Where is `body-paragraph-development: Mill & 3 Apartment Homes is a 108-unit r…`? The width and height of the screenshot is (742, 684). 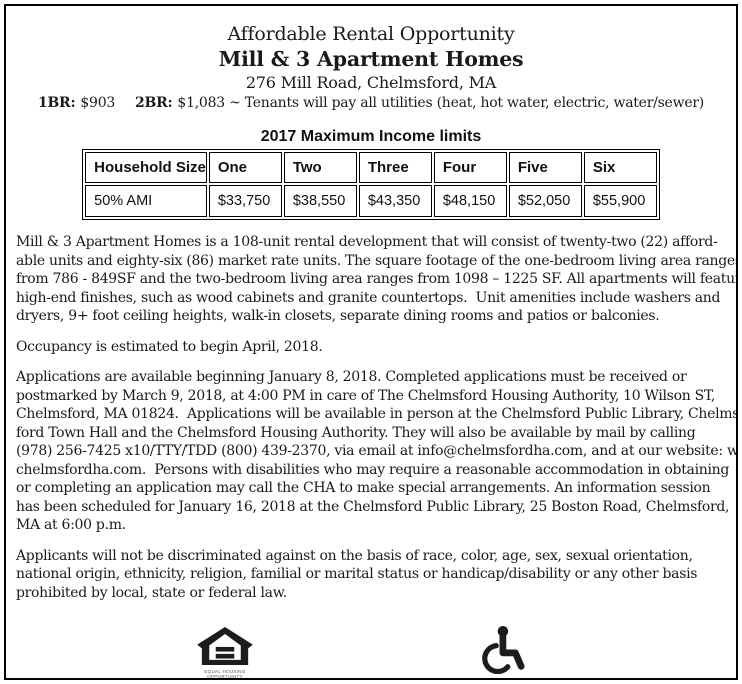
body-paragraph-development: Mill & 3 Apartment Homes is a 108-unit r… is located at coordinates (377, 279).